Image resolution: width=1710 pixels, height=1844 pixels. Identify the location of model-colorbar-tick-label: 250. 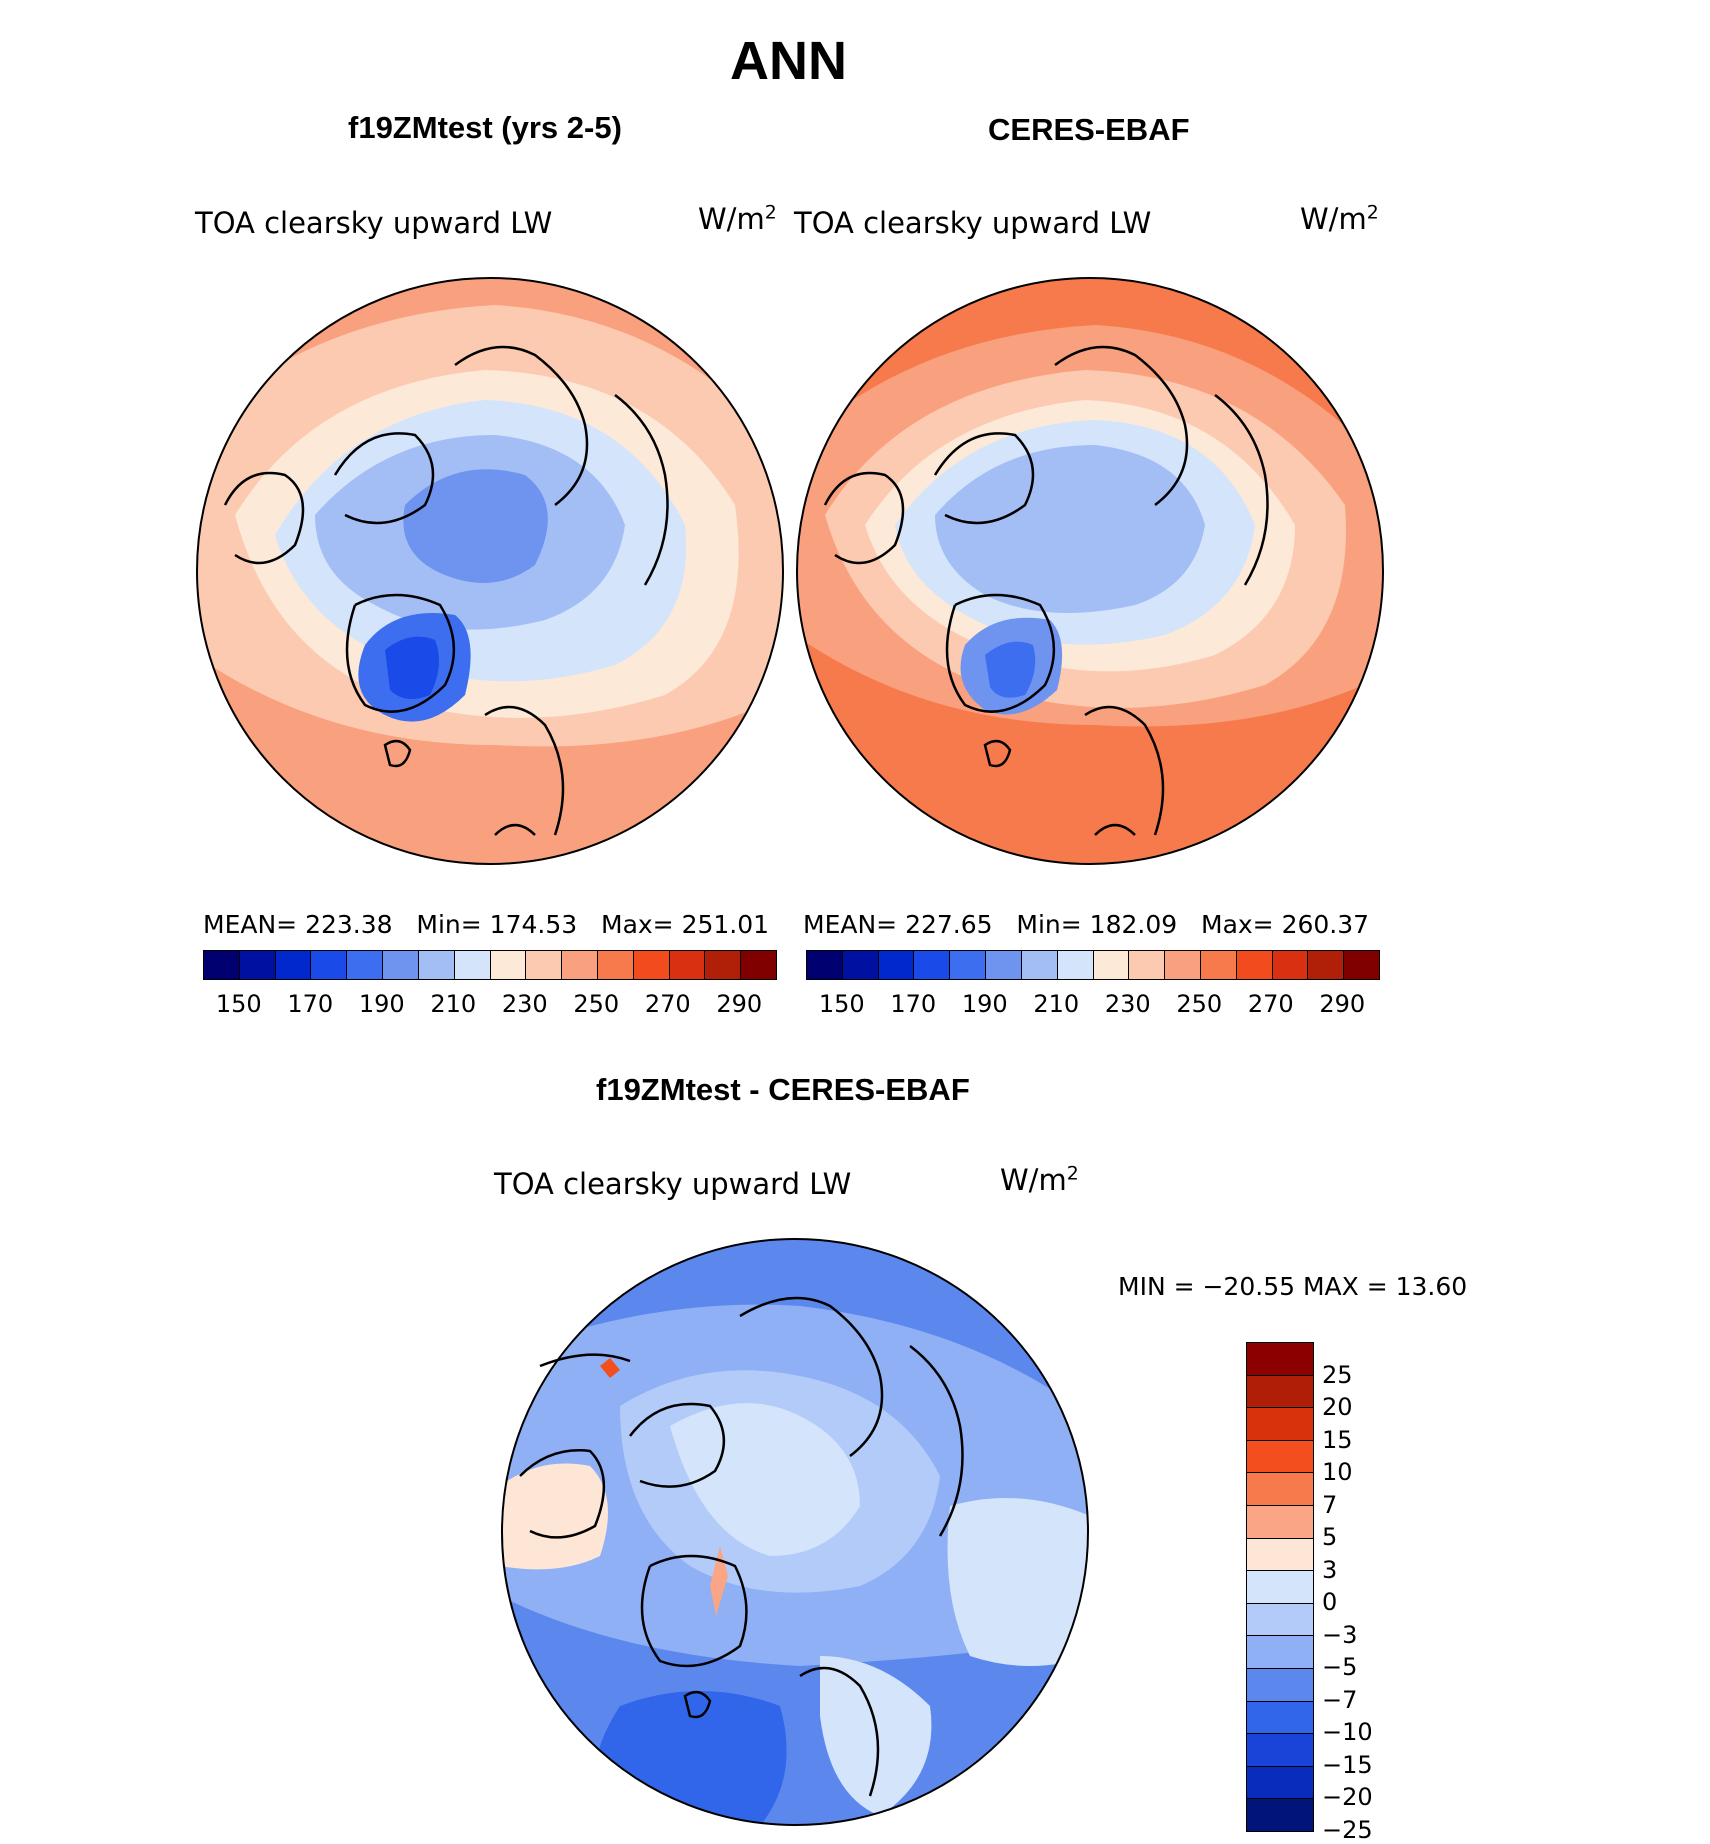
(596, 1004).